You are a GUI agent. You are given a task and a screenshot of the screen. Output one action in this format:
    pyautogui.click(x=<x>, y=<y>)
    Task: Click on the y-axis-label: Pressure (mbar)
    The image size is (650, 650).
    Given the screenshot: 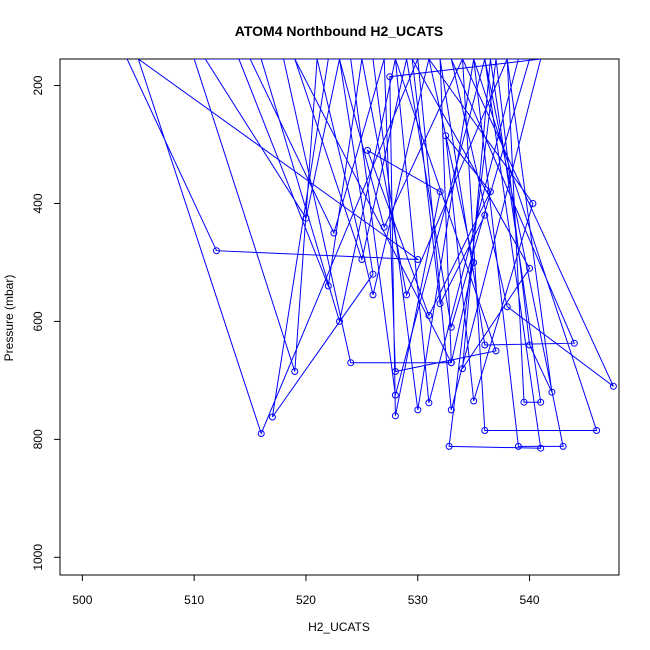 What is the action you would take?
    pyautogui.click(x=9, y=318)
    